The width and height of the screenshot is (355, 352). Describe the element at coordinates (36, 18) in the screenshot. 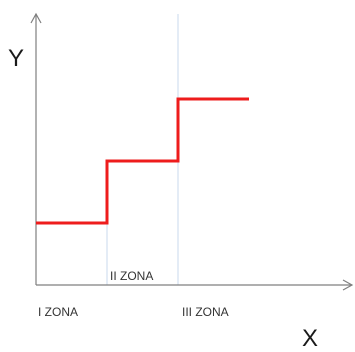

I see `y-axis-arrow-icon` at that location.